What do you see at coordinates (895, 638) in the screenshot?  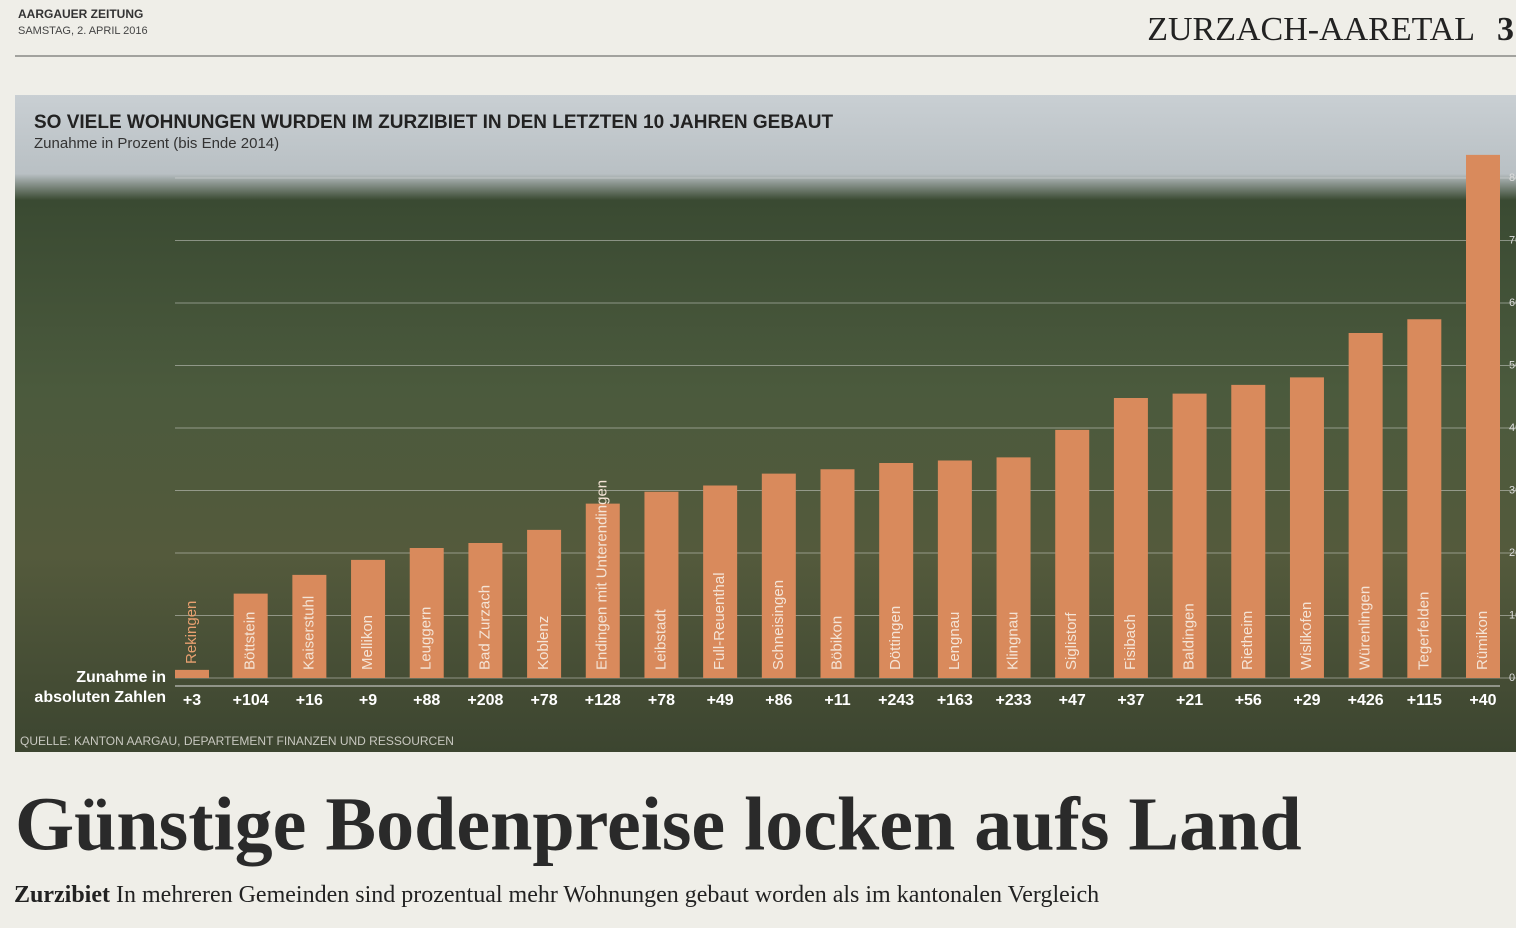 I see `category-label: Döttingen` at bounding box center [895, 638].